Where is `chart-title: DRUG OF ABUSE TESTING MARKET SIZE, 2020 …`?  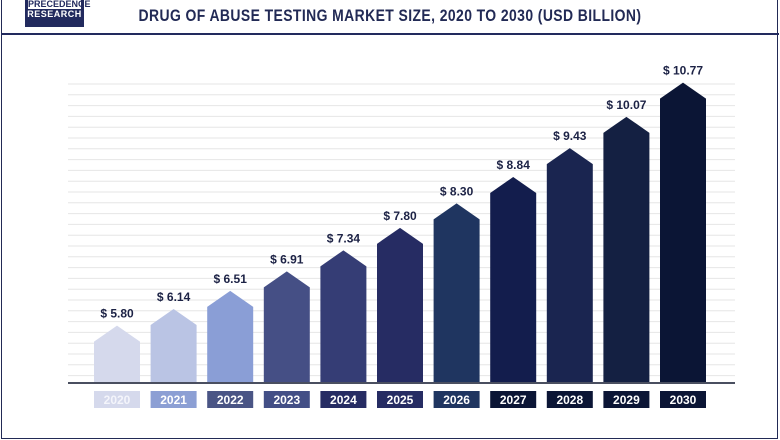
chart-title: DRUG OF ABUSE TESTING MARKET SIZE, 2020 … is located at coordinates (390, 15).